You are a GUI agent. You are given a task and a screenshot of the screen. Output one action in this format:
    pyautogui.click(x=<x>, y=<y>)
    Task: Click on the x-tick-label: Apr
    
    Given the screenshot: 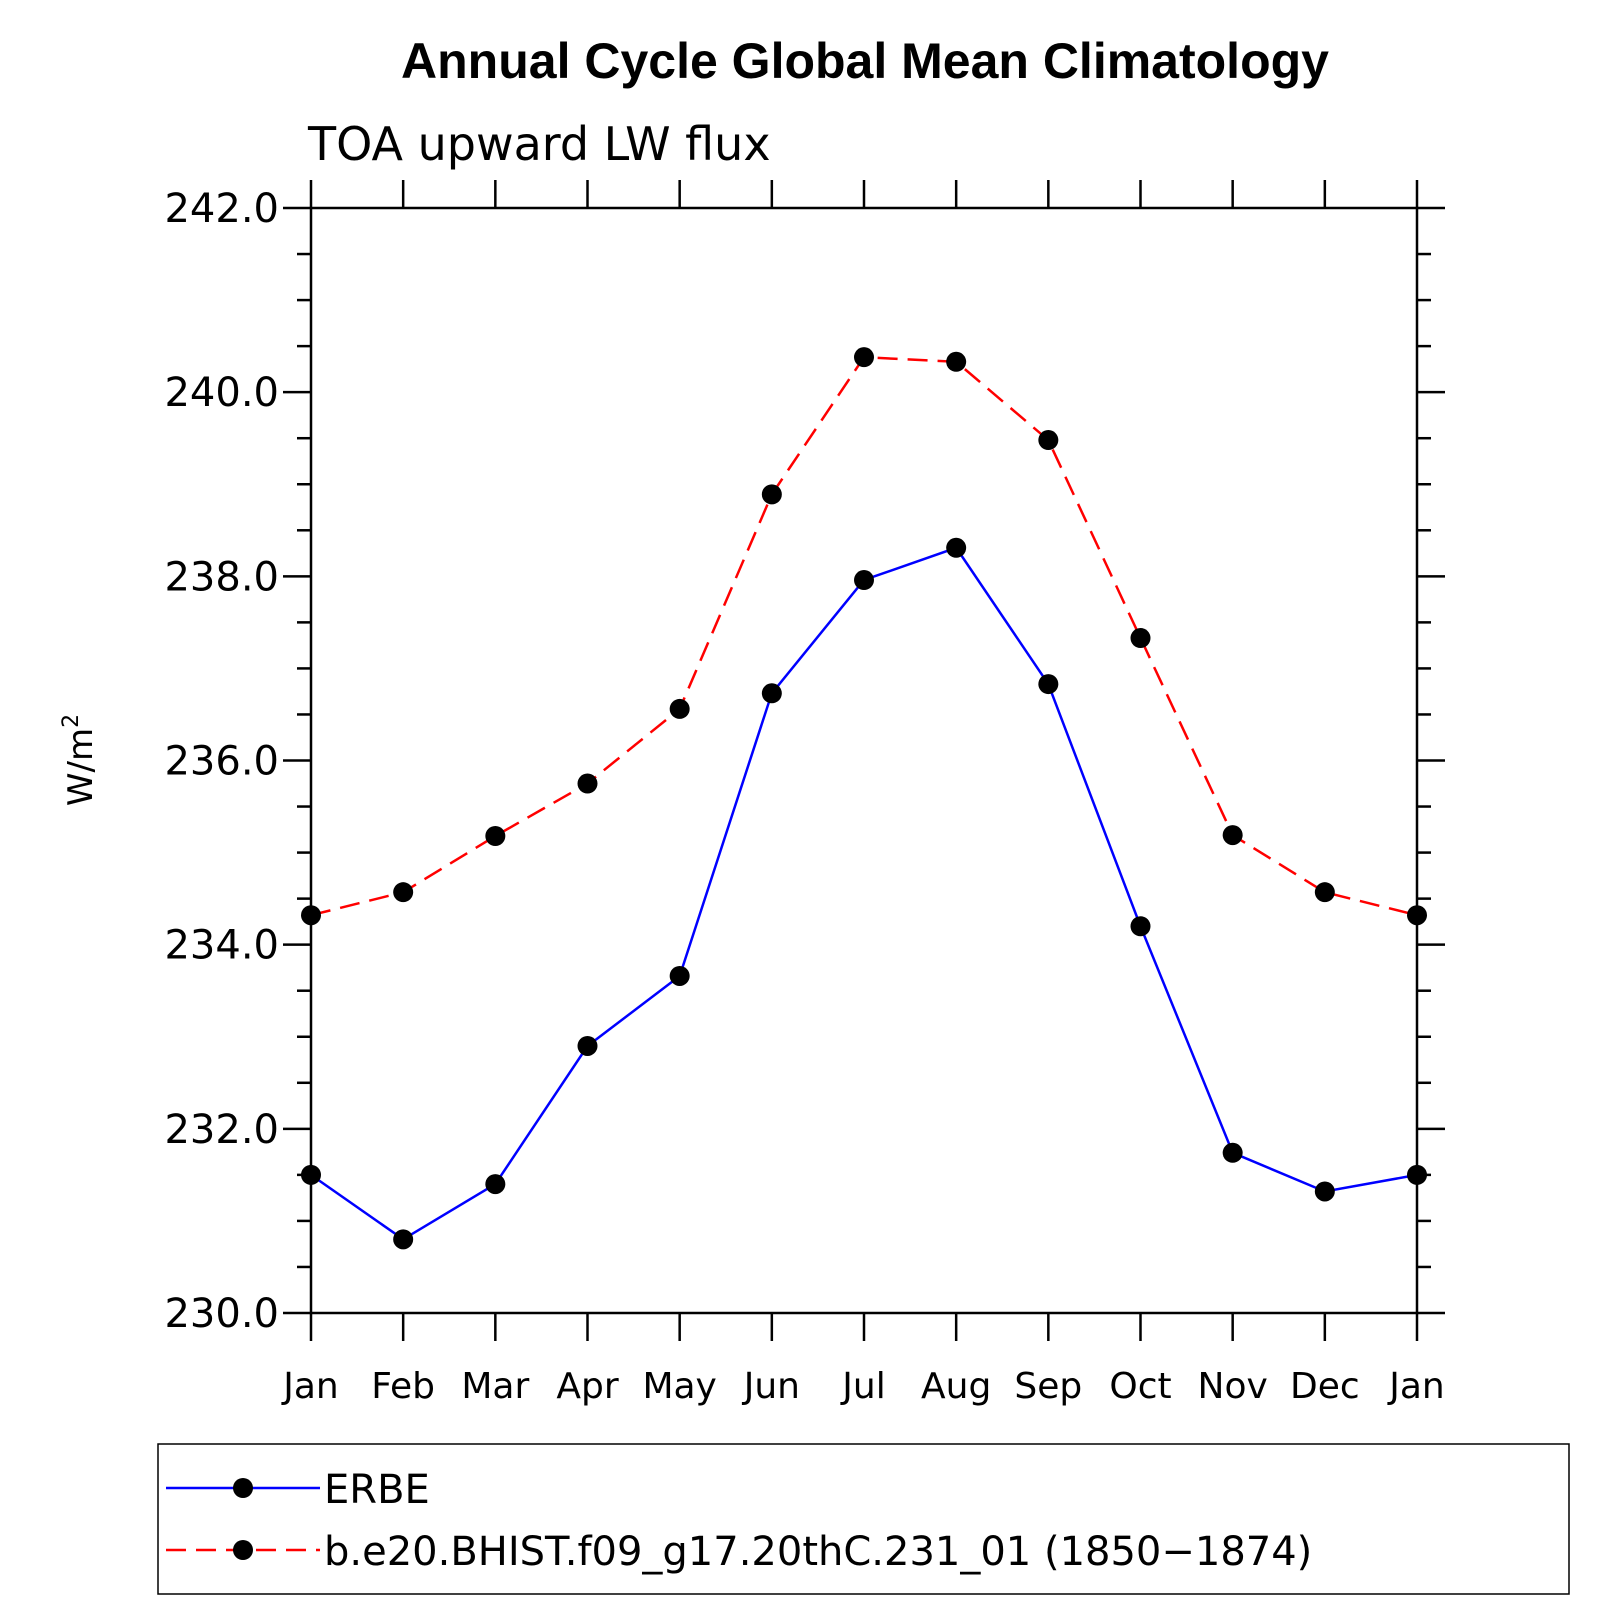 What is the action you would take?
    pyautogui.click(x=587, y=1386)
    